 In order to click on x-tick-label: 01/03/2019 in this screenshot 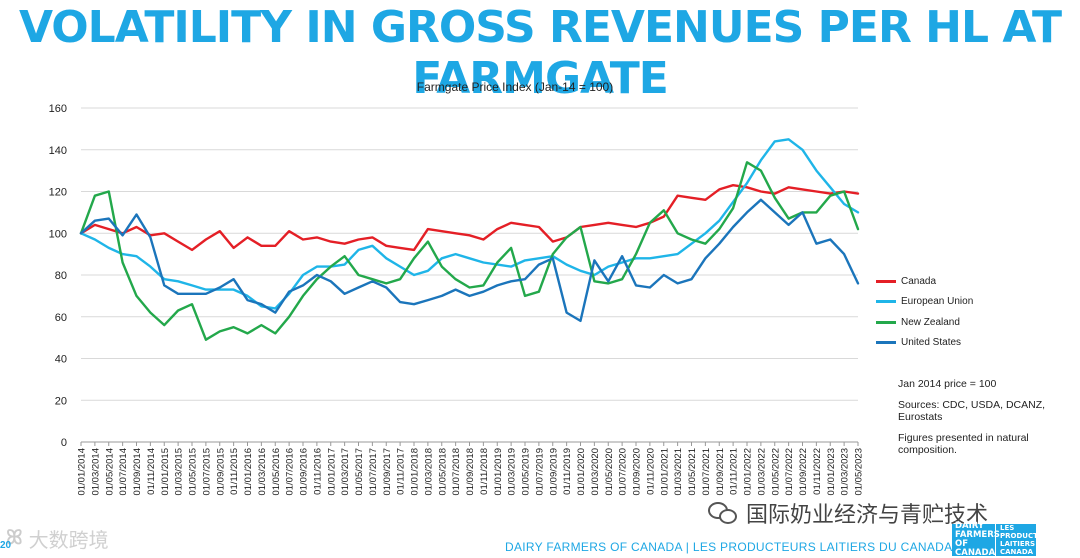, I will do `click(512, 472)`.